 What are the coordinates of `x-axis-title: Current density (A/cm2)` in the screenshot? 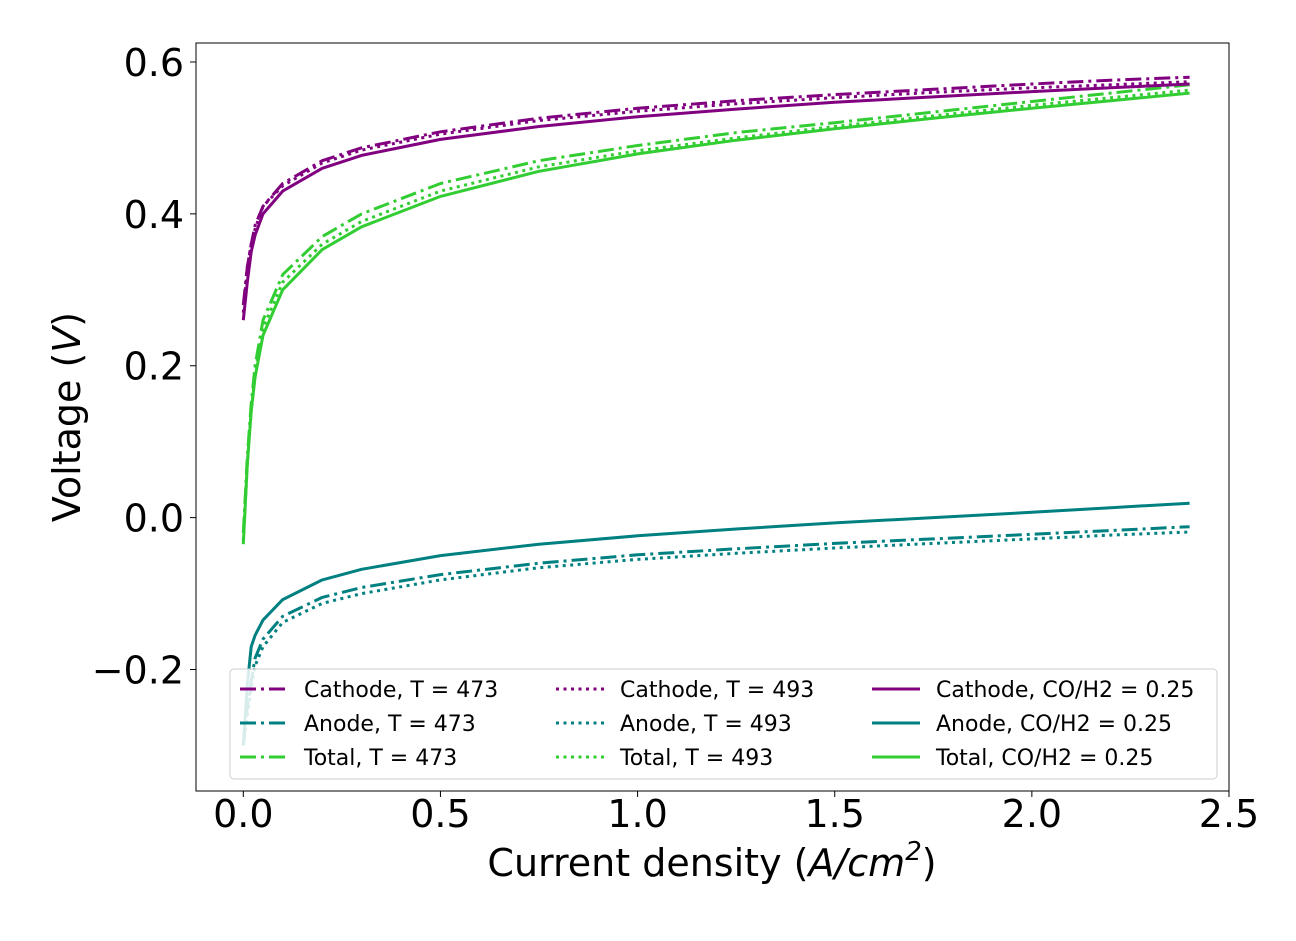 It's located at (711, 861).